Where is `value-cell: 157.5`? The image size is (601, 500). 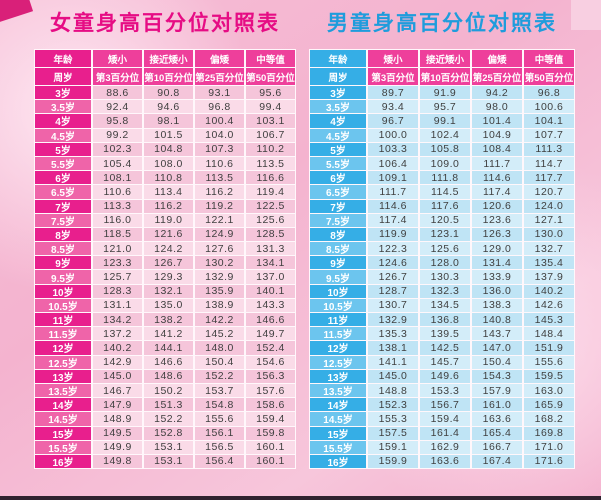
value-cell: 157.5 is located at coordinates (393, 433).